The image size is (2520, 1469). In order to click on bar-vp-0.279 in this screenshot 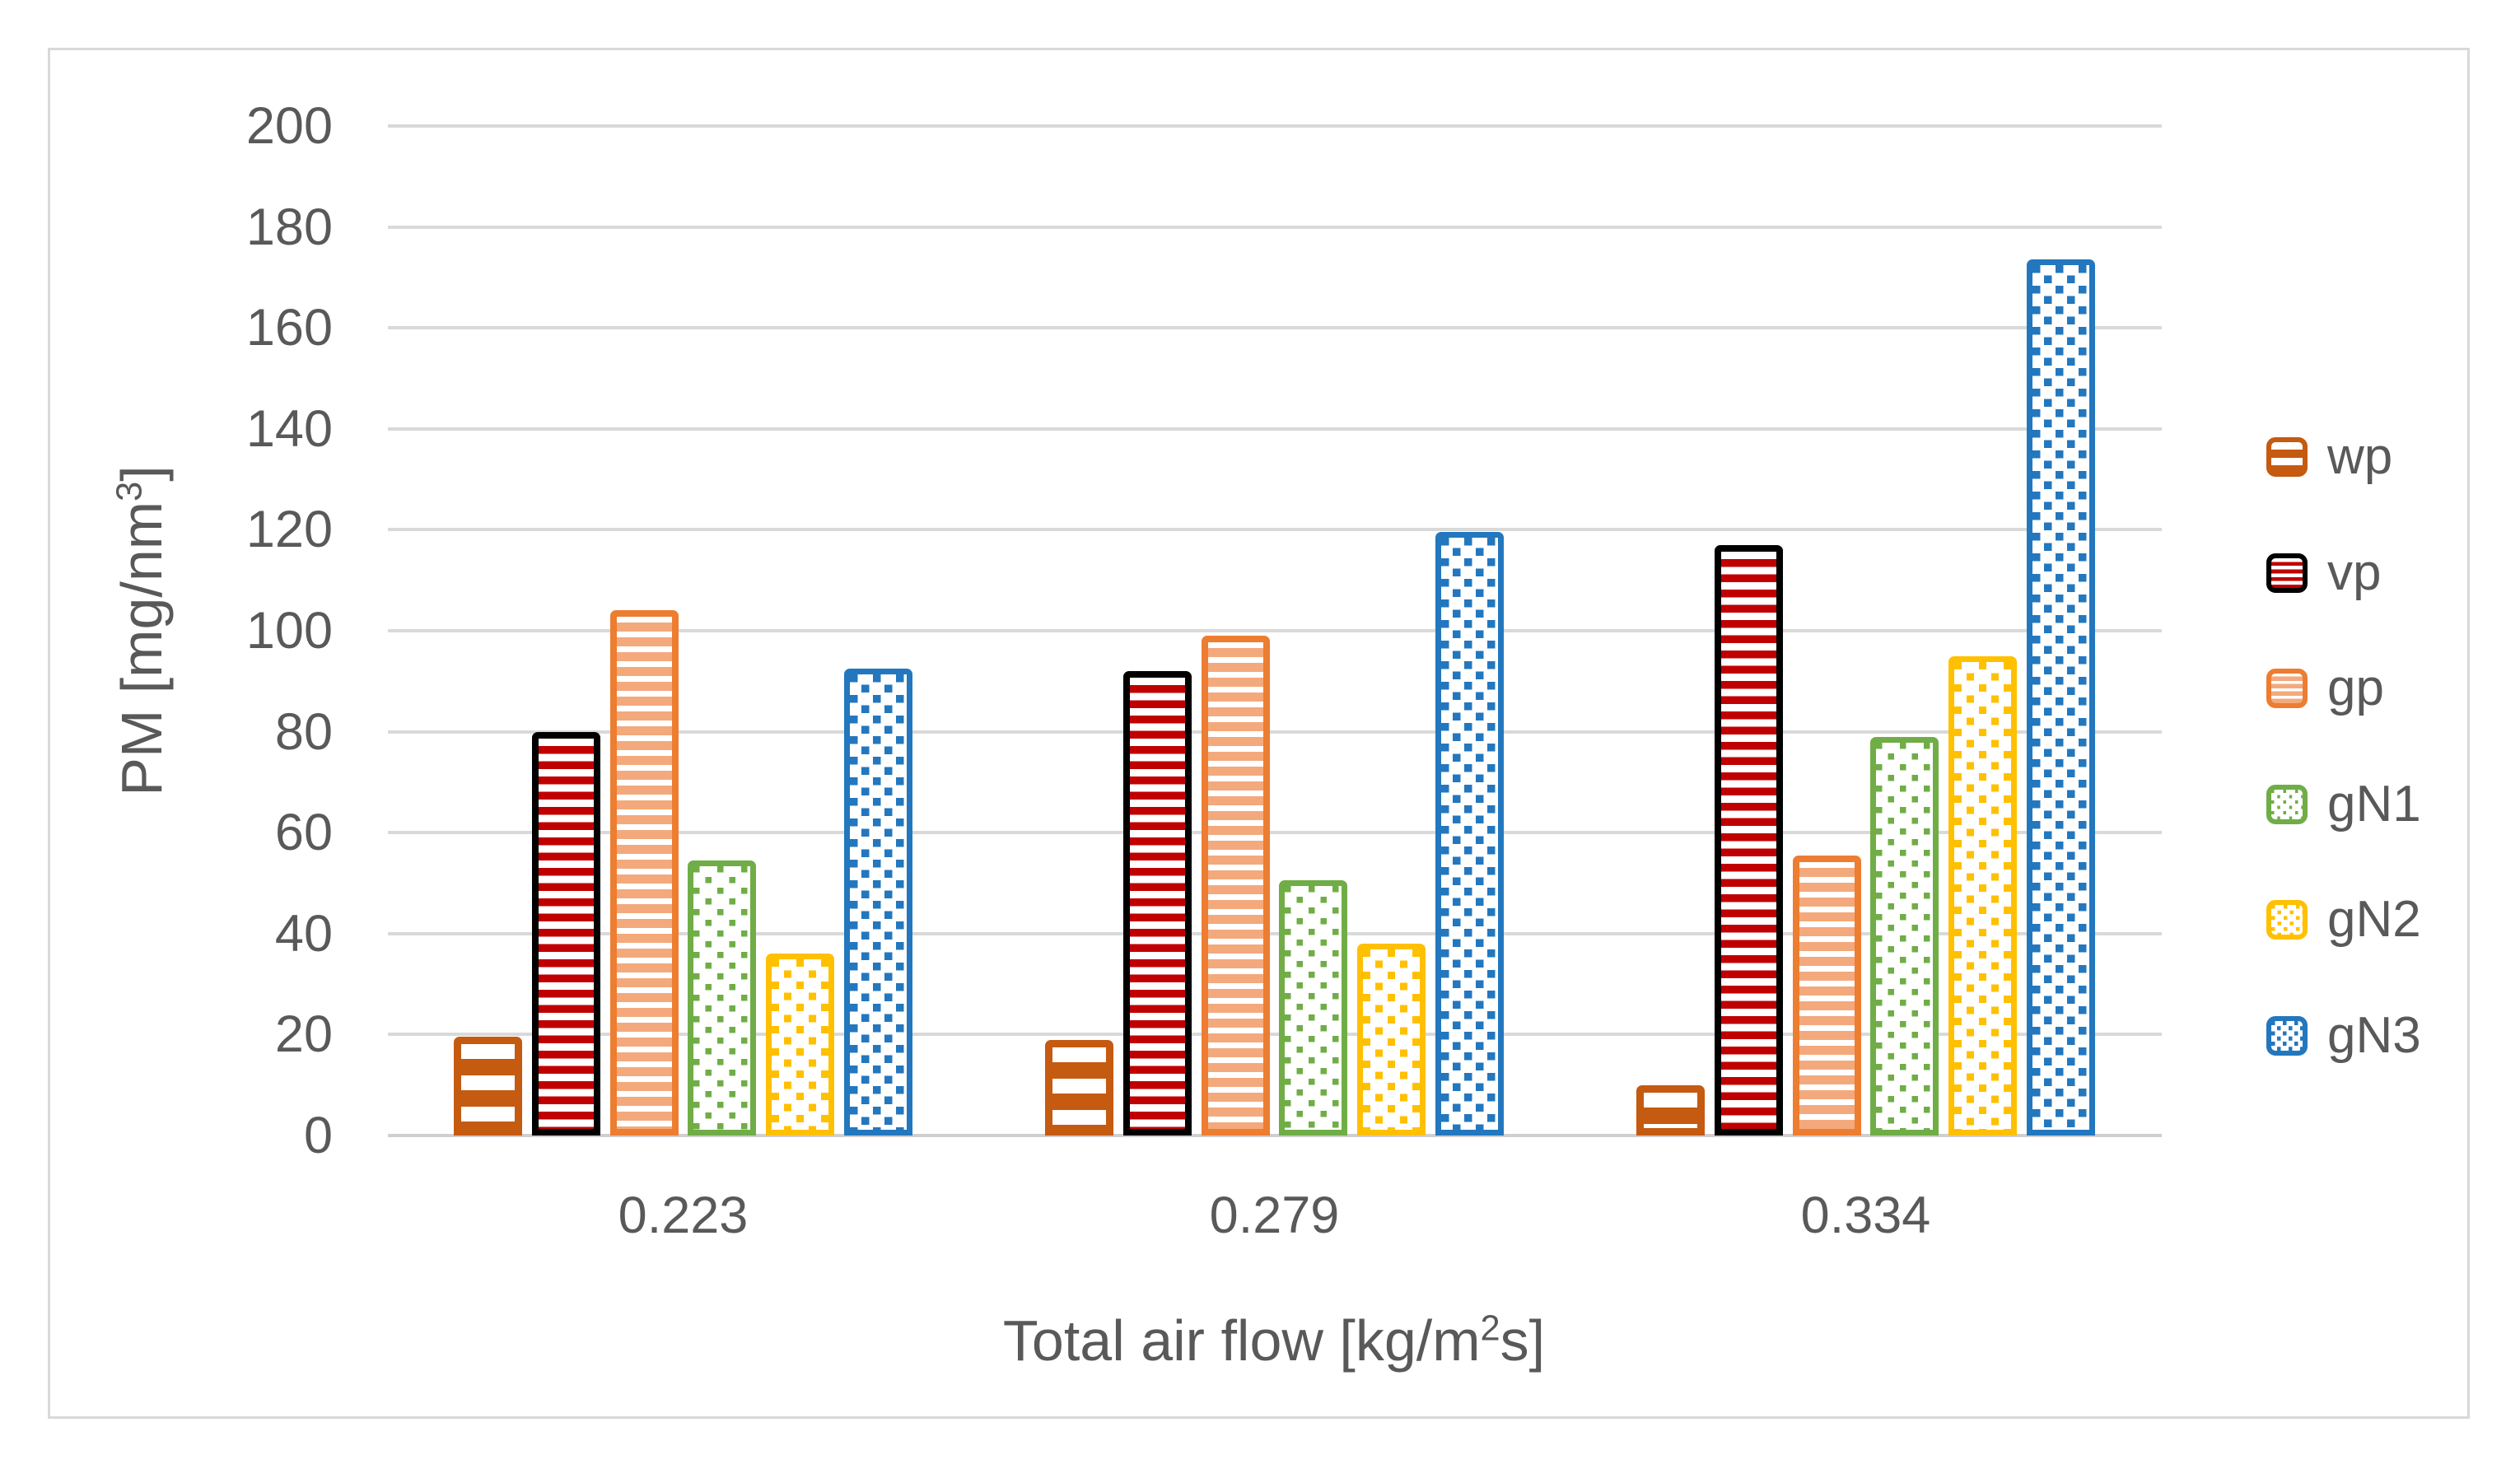, I will do `click(1157, 903)`.